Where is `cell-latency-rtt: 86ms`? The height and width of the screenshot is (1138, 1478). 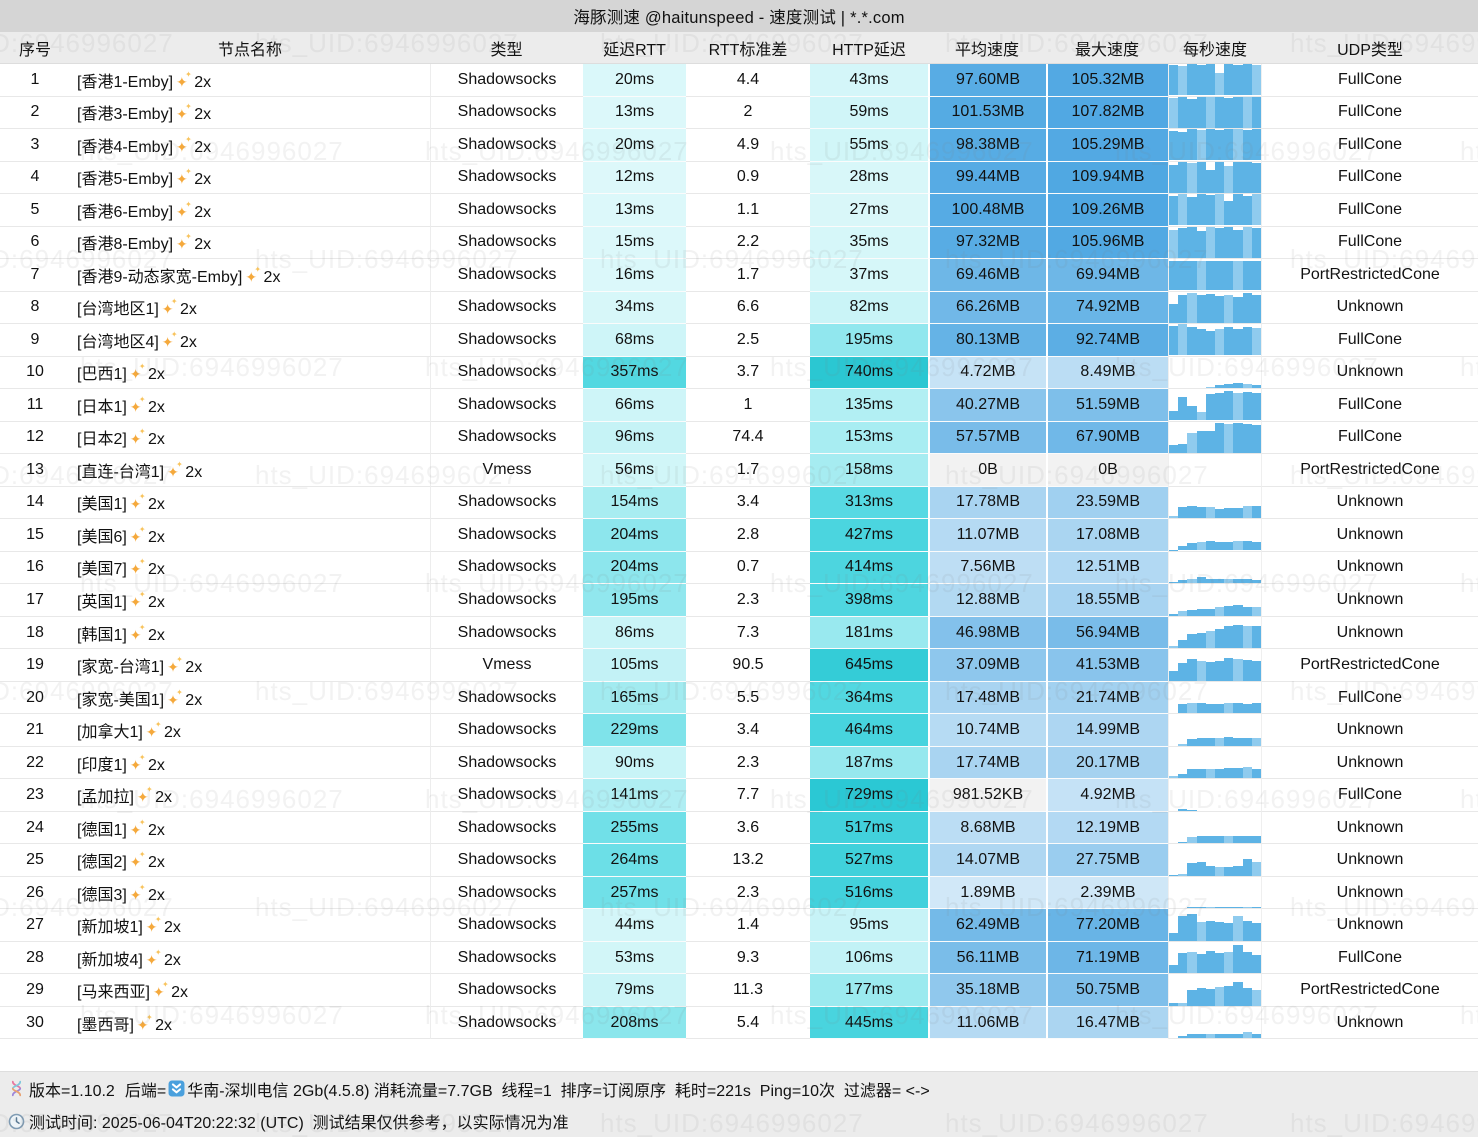 cell-latency-rtt: 86ms is located at coordinates (634, 633).